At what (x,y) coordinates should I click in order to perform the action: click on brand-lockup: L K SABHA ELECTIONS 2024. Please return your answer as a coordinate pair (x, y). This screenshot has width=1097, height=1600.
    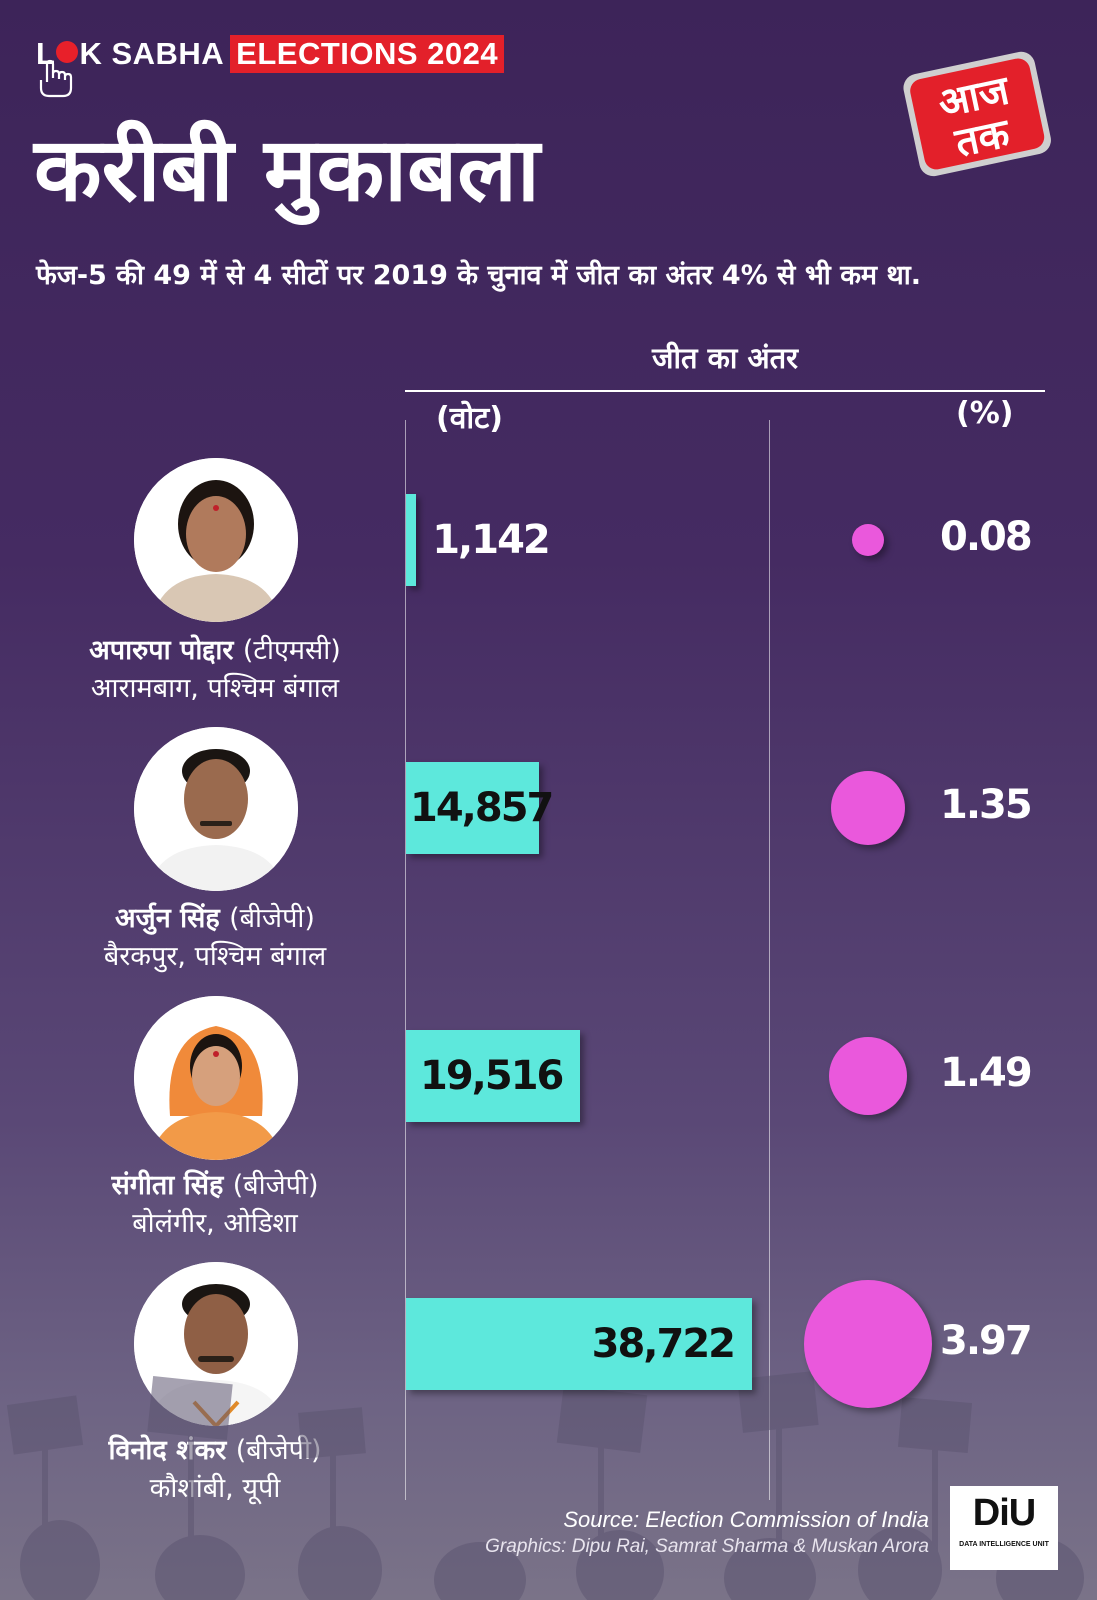
    Looking at the image, I should click on (270, 54).